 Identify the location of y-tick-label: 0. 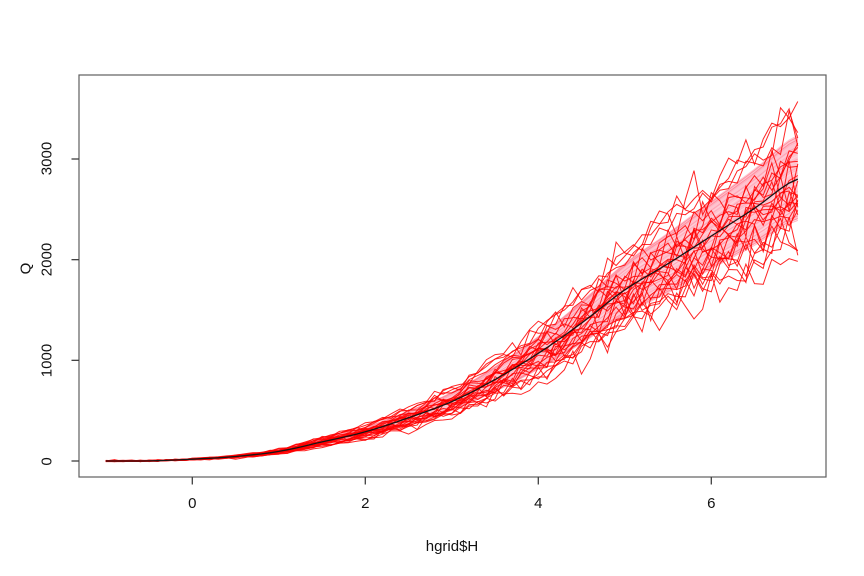
(47, 461).